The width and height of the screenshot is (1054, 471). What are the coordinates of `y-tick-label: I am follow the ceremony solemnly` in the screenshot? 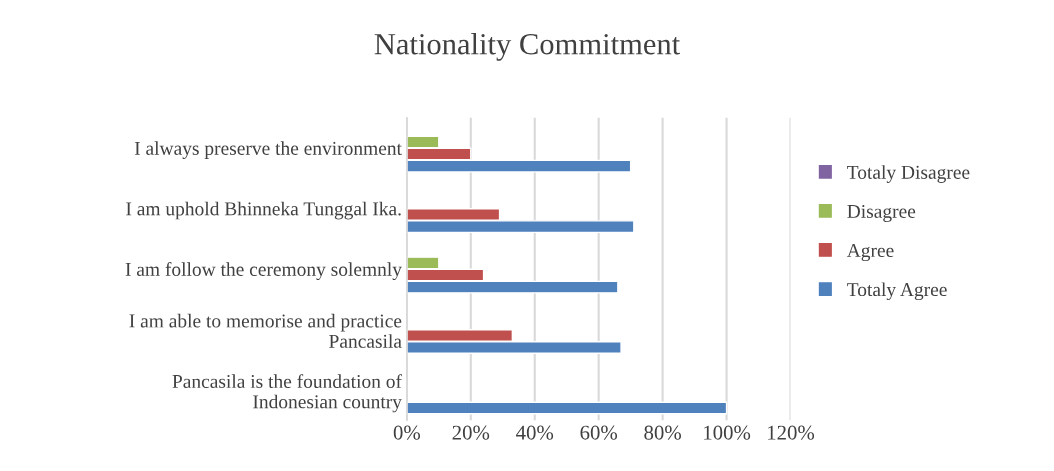 It's located at (263, 271).